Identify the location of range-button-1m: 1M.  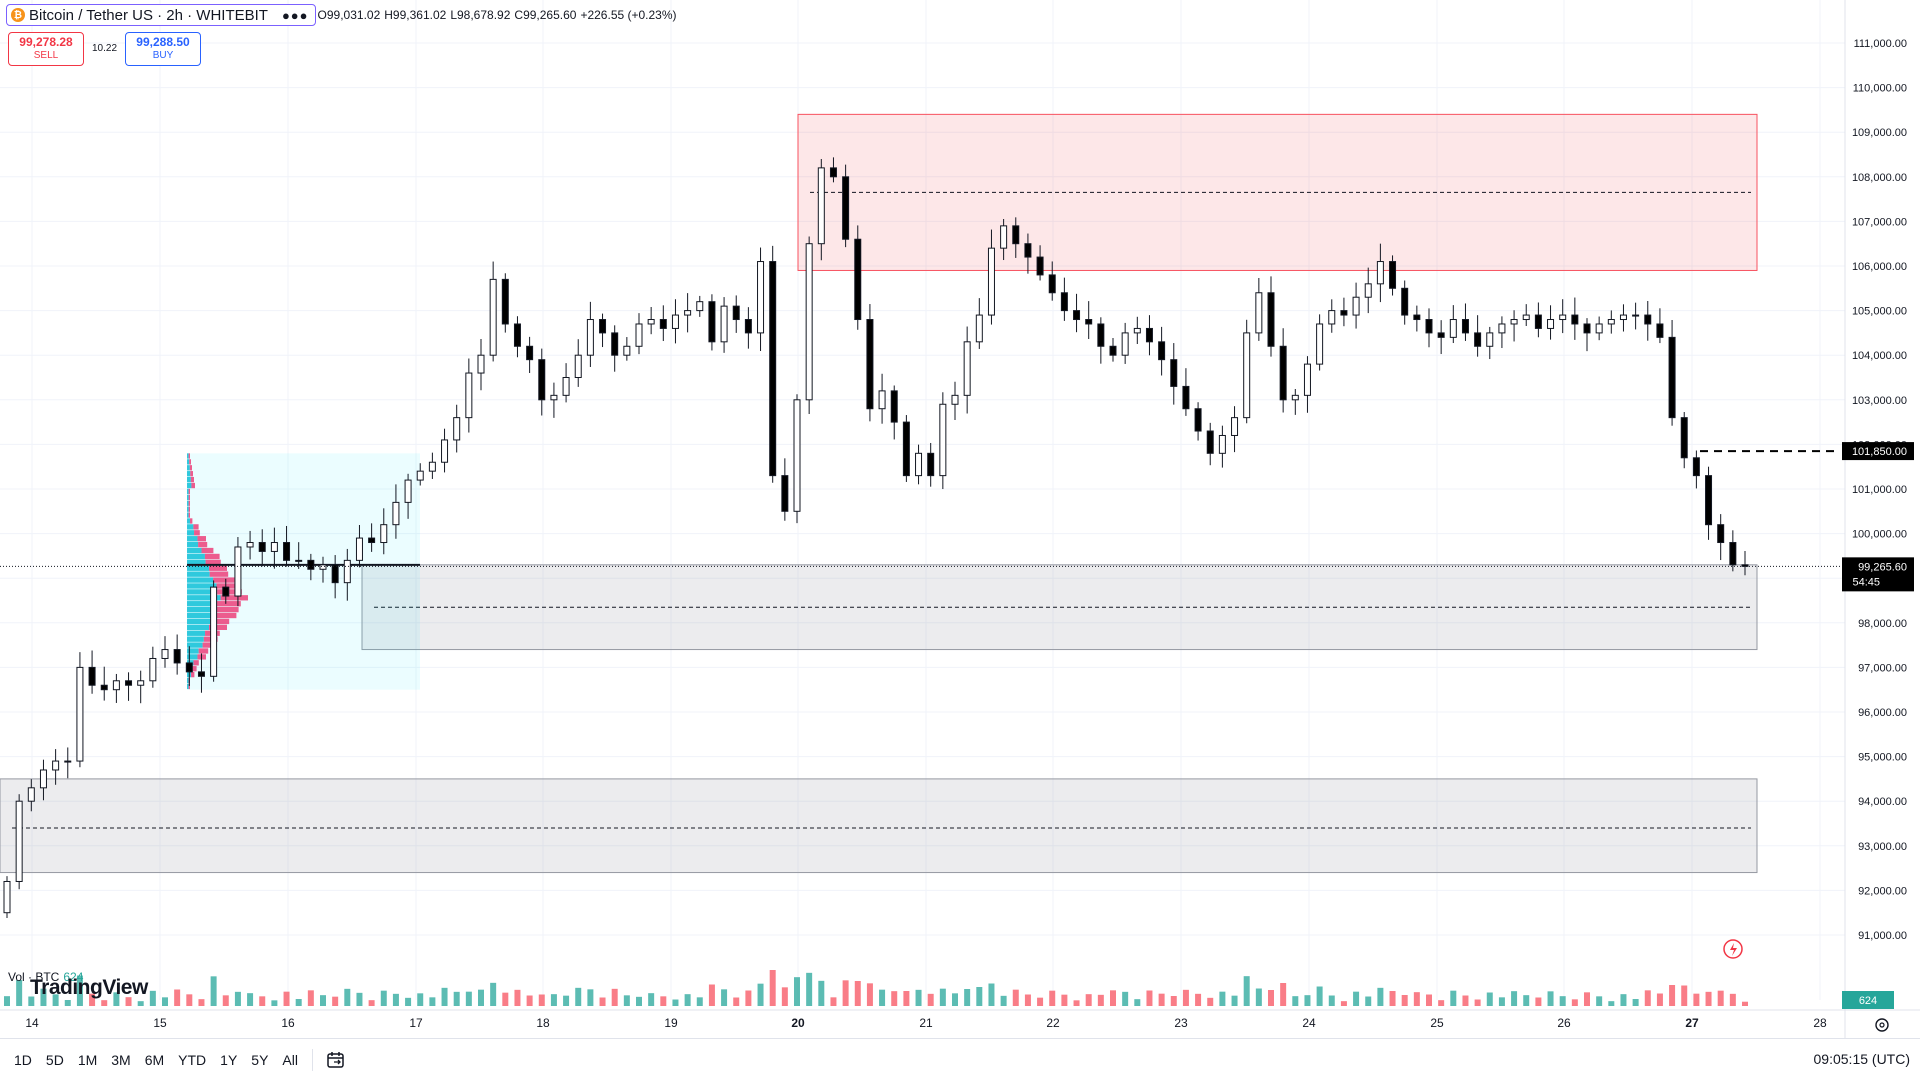
(87, 1060).